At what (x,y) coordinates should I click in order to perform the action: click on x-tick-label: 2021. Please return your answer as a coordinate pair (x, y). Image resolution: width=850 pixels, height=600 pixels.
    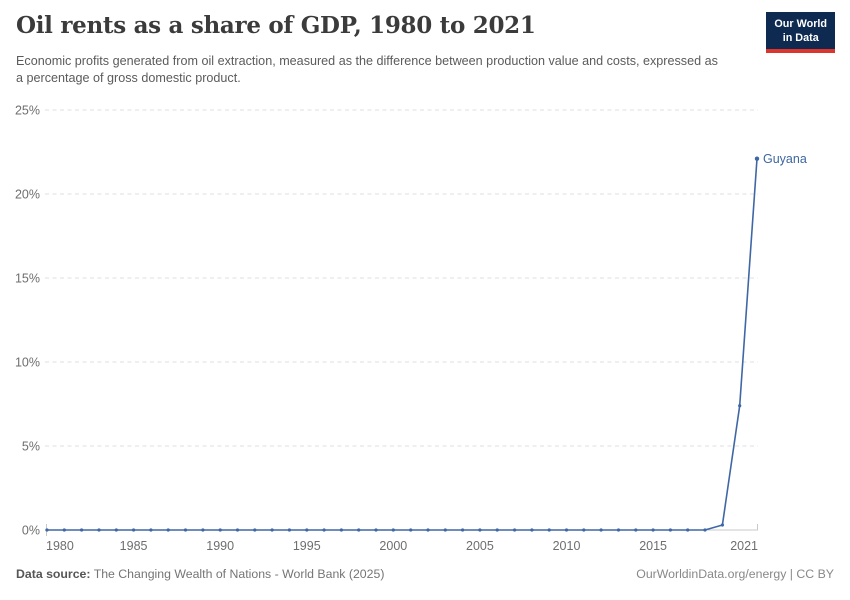
    Looking at the image, I should click on (744, 546).